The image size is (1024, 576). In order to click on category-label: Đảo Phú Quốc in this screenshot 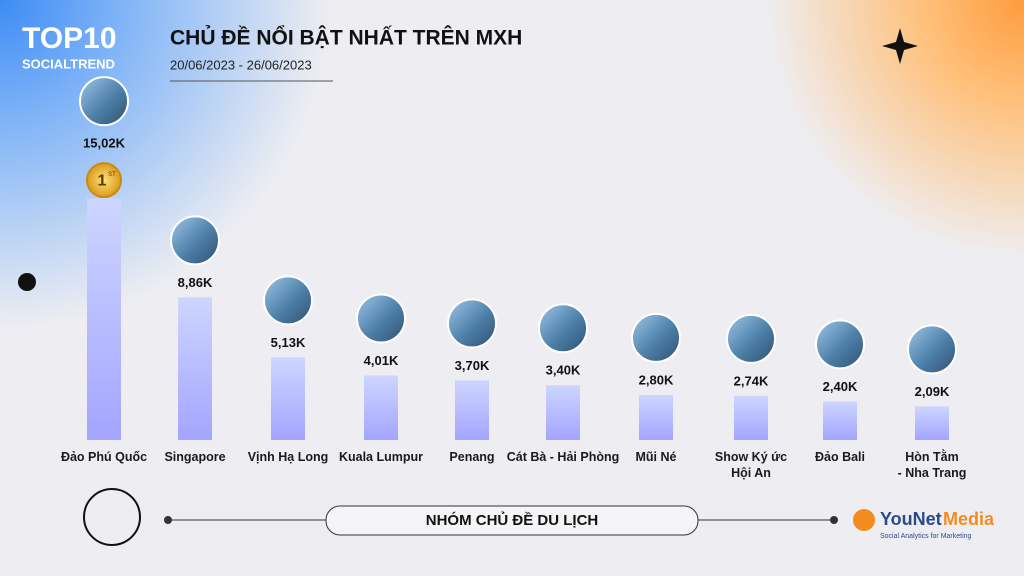, I will do `click(104, 457)`.